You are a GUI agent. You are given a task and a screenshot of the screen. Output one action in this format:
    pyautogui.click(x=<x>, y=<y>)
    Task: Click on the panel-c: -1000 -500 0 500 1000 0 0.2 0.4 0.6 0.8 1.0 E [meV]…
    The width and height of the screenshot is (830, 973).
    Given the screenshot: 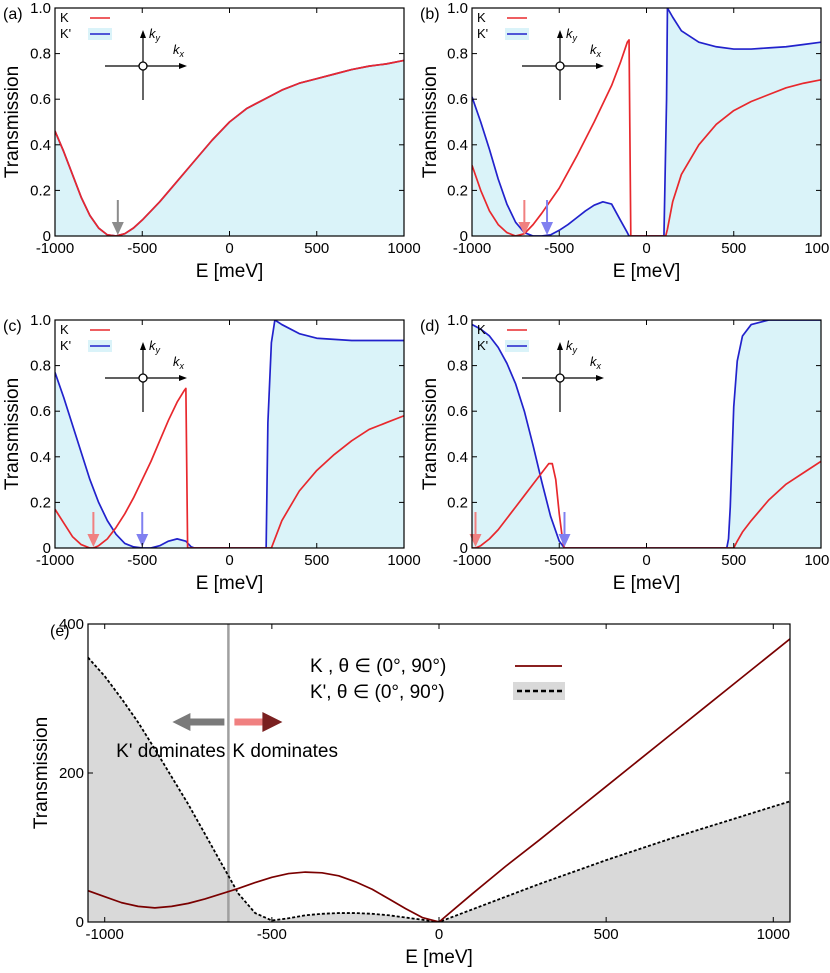 What is the action you would take?
    pyautogui.click(x=211, y=453)
    